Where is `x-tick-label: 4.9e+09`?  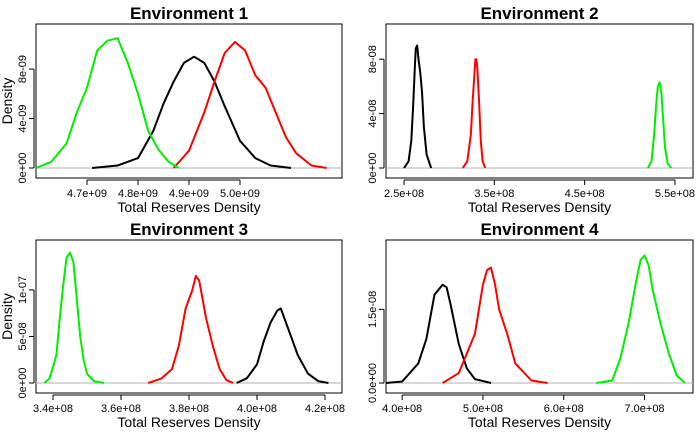
x-tick-label: 4.9e+09 is located at coordinates (189, 194).